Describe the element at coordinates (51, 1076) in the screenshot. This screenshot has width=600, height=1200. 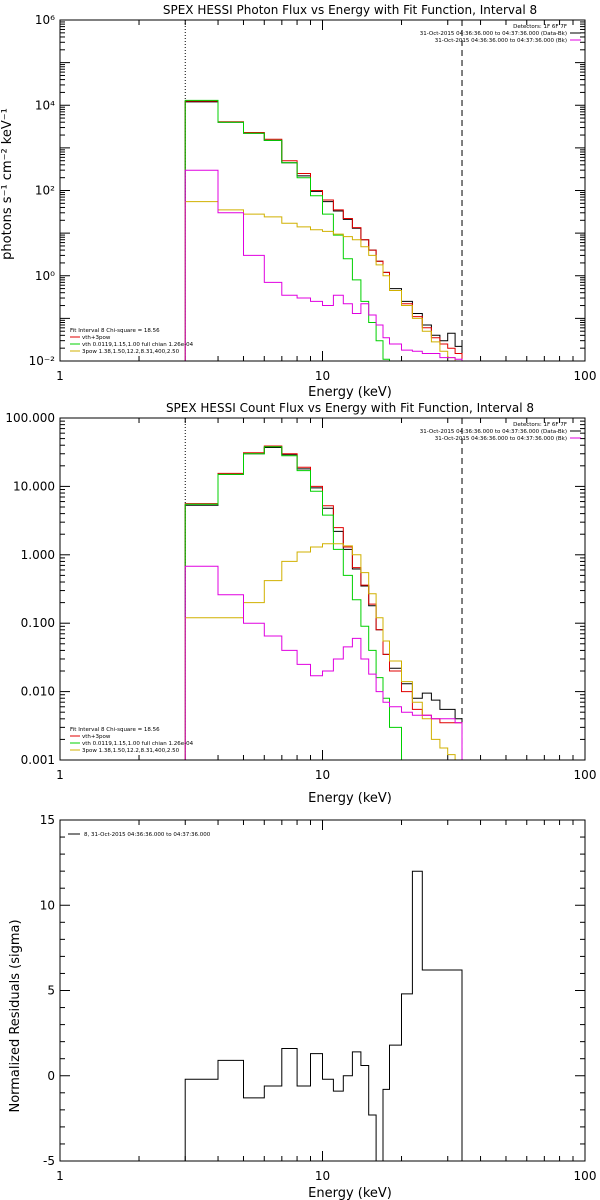
I see `y-tick-label: 0` at that location.